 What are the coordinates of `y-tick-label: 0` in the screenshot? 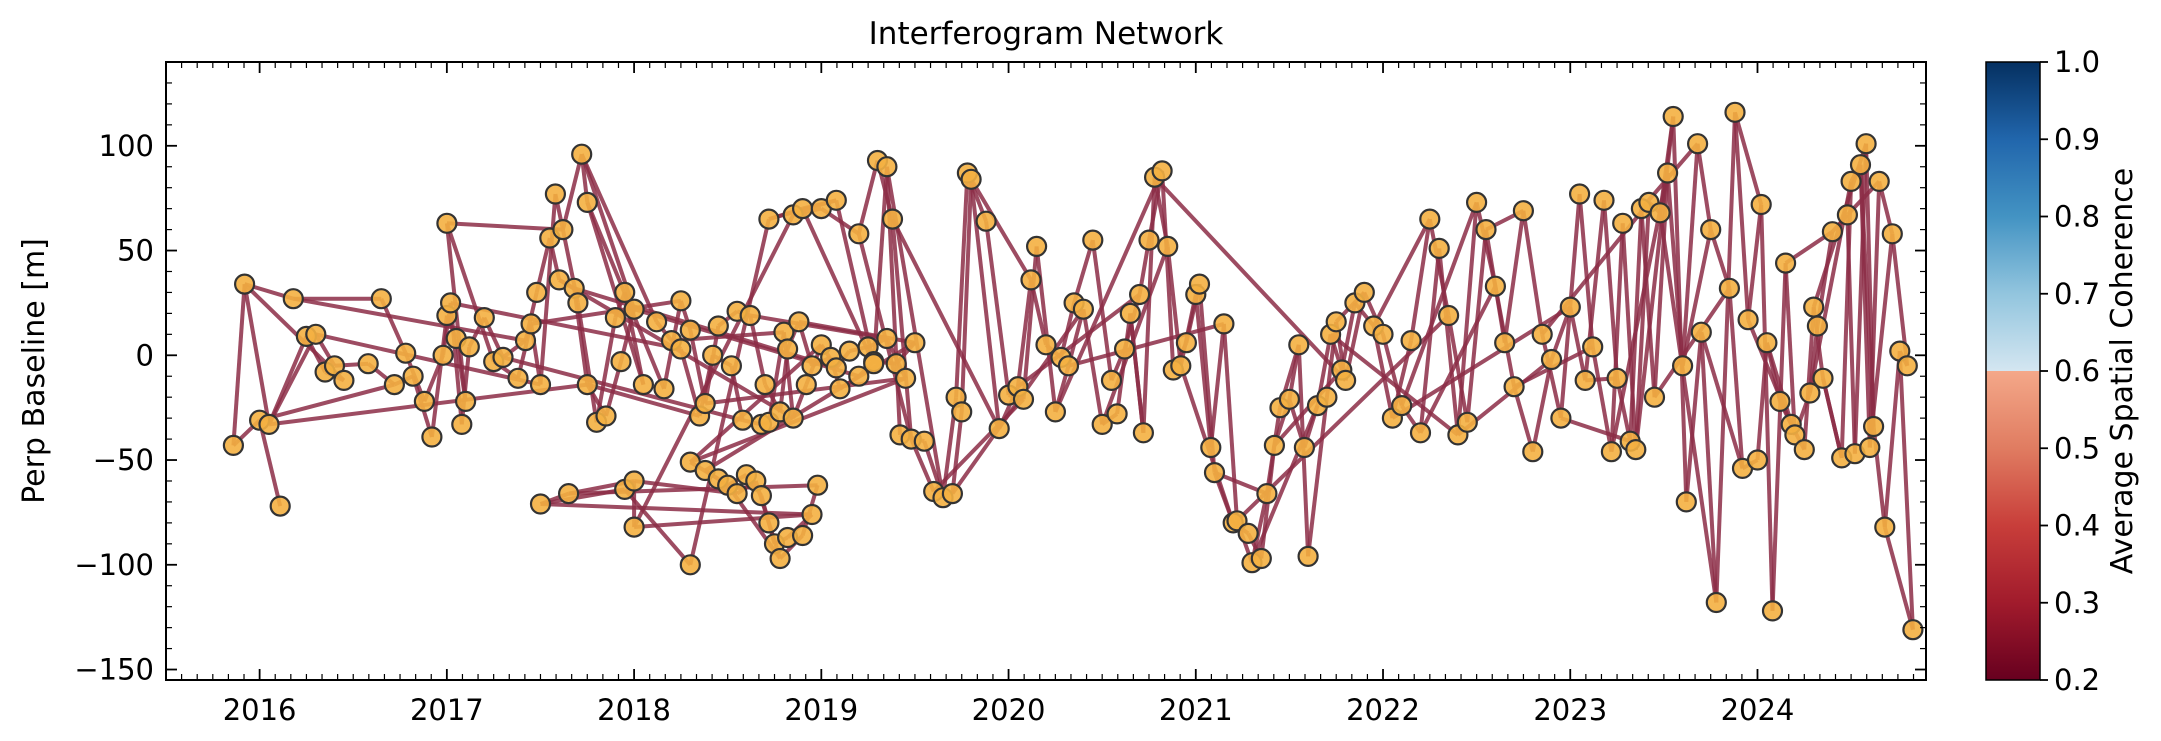 It's located at (145, 355).